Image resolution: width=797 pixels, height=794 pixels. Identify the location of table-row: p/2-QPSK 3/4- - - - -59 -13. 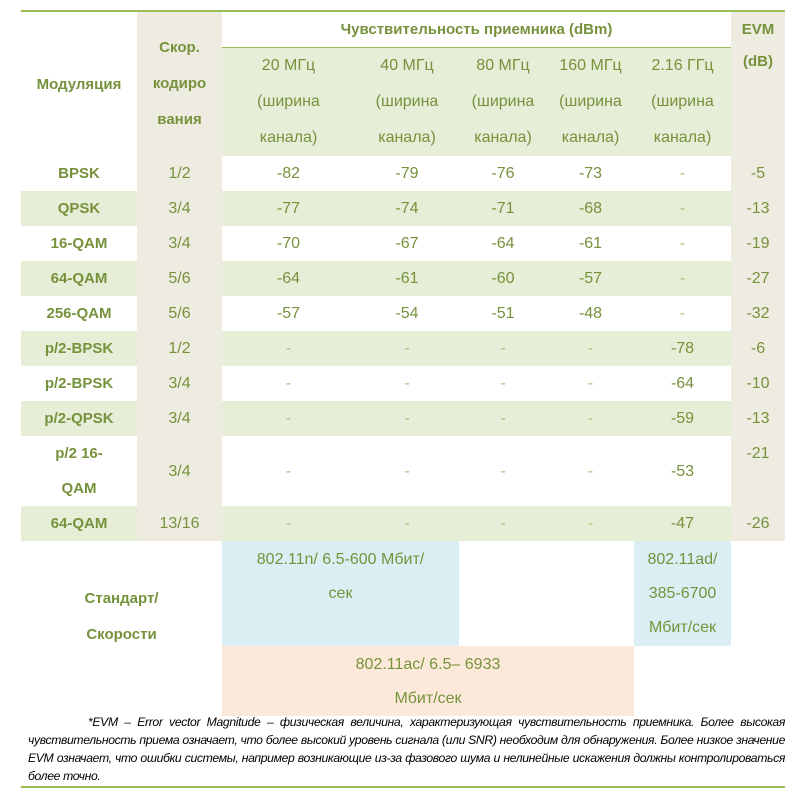
(403, 418).